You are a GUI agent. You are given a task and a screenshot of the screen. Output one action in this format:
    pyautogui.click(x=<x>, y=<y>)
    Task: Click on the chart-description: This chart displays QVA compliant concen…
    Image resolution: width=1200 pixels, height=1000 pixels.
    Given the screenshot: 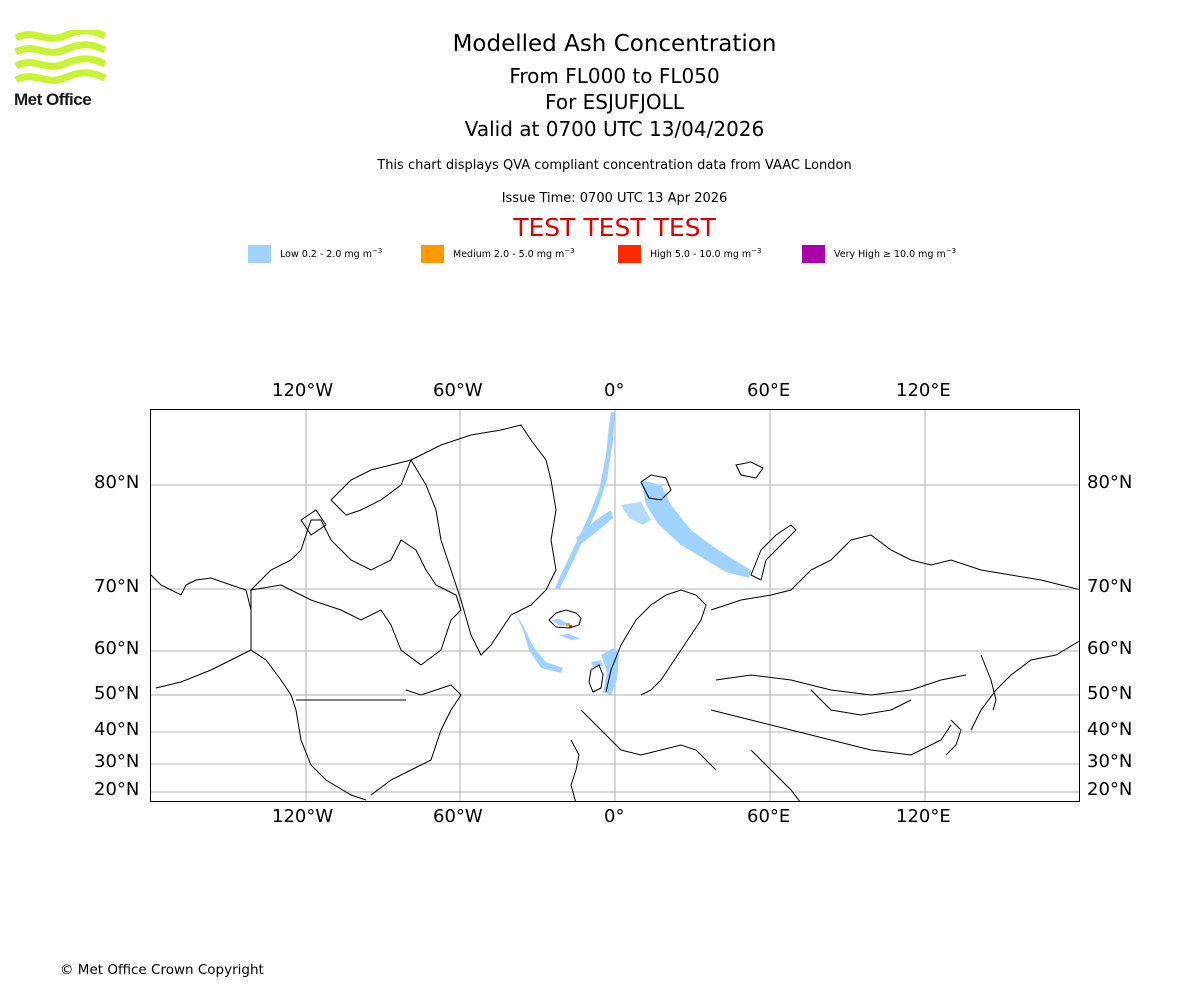 What is the action you would take?
    pyautogui.click(x=614, y=165)
    